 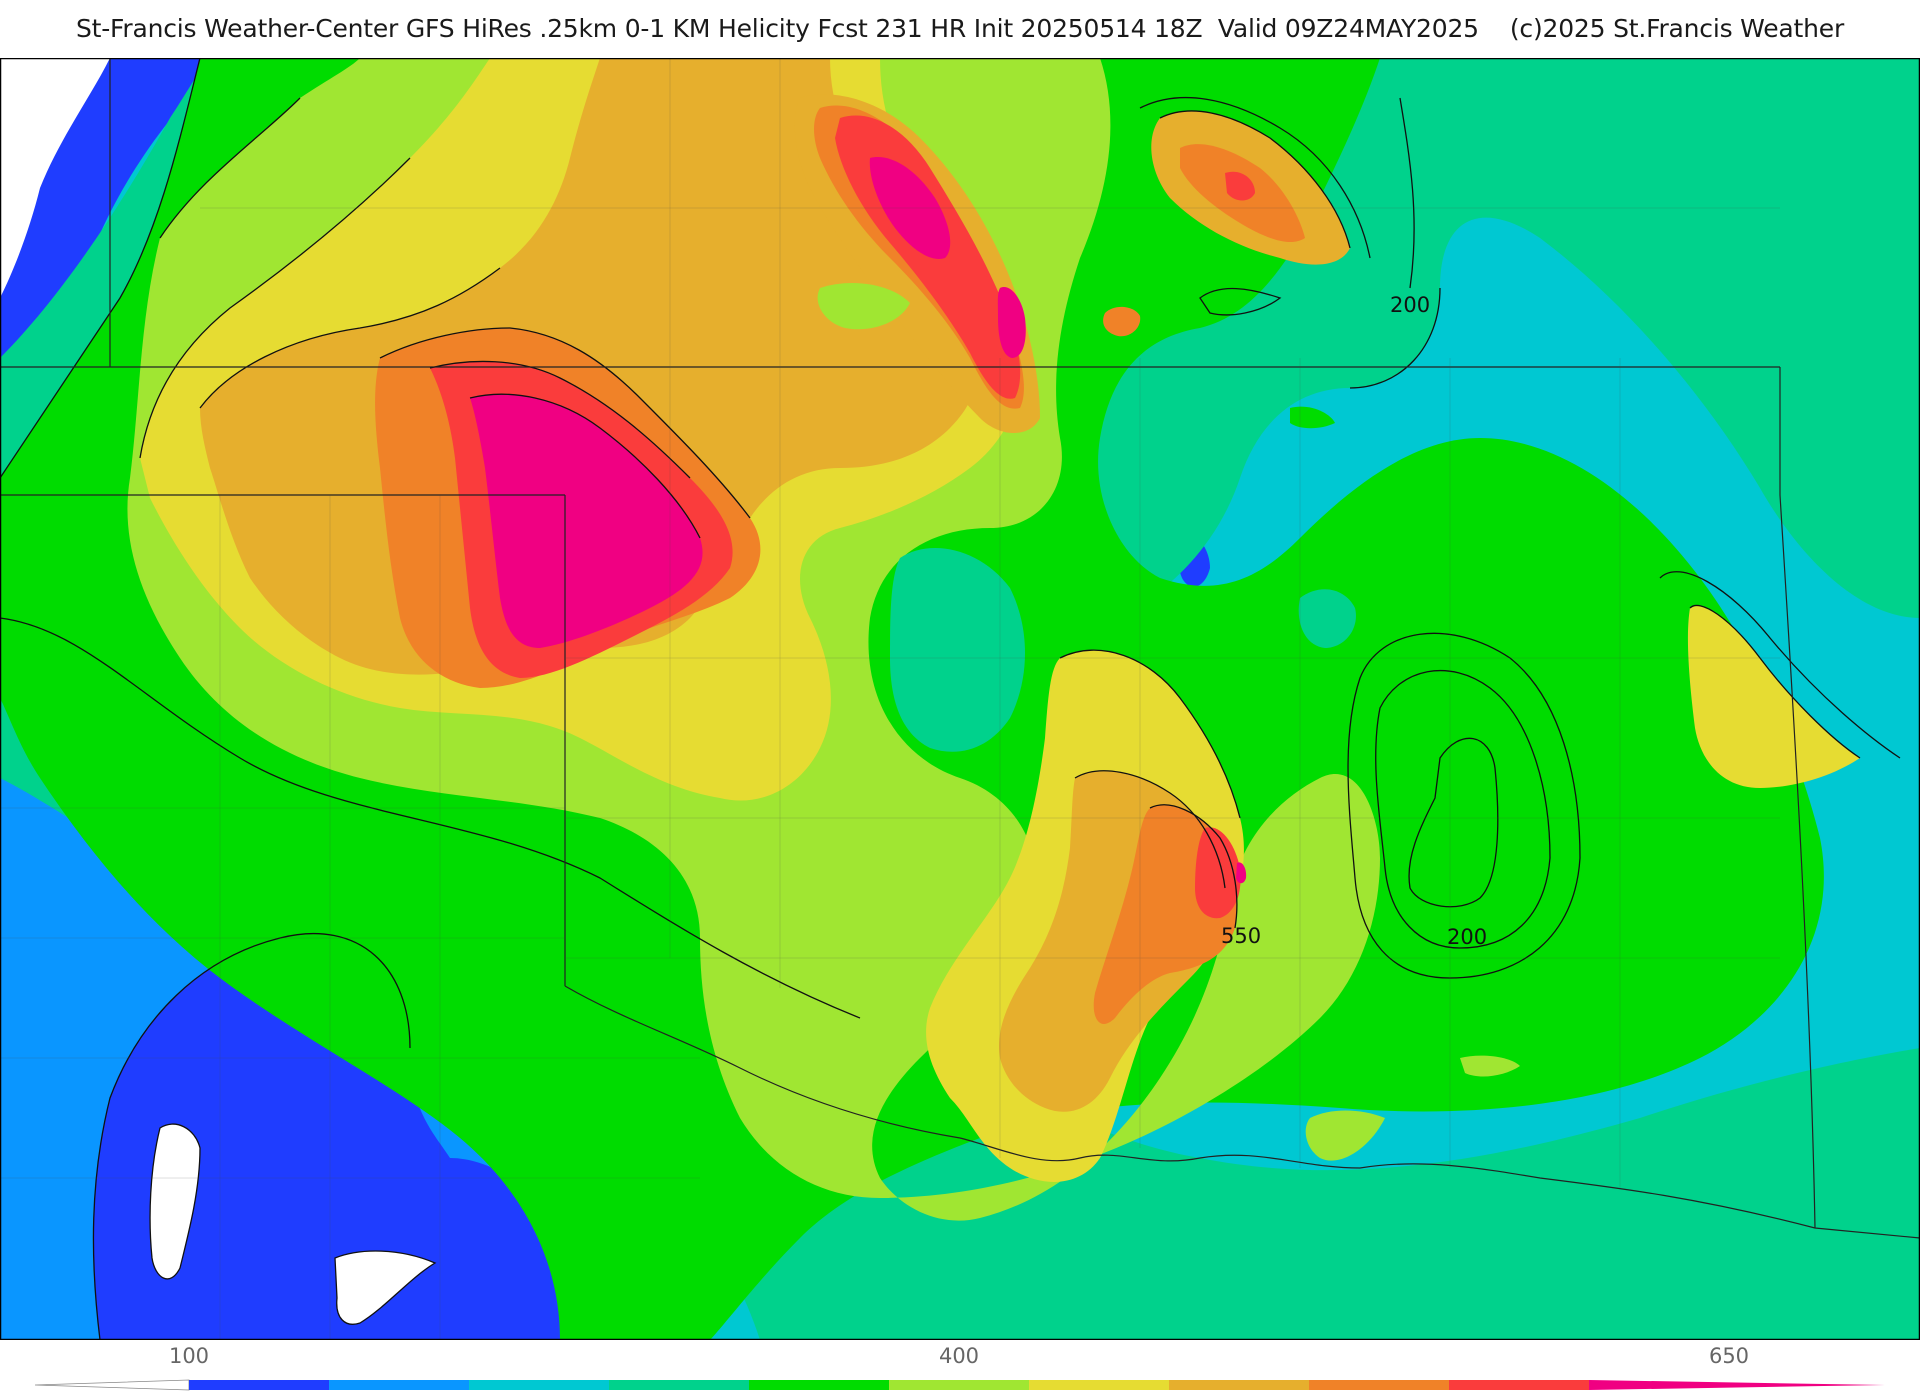 I want to click on band-white-sw1, so click(x=175, y=1201).